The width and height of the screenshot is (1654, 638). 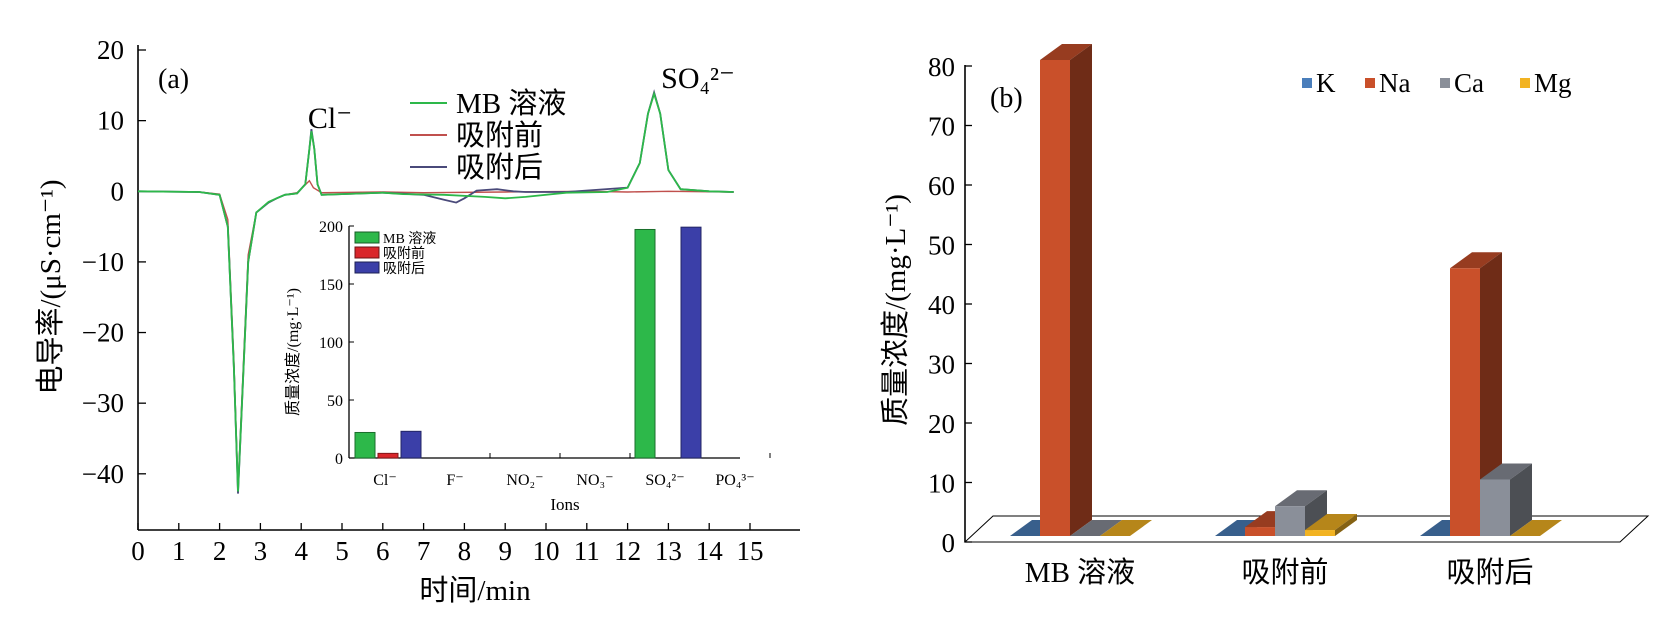 I want to click on panel-a-x-tick-label: 7, so click(x=424, y=551).